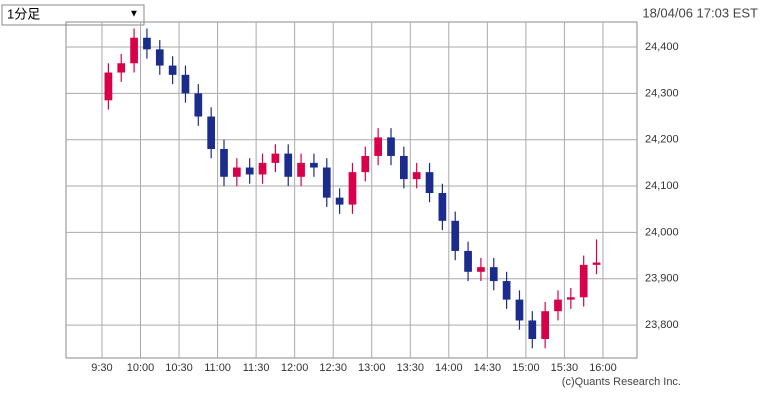  I want to click on x-tick-label: 16:00, so click(603, 368).